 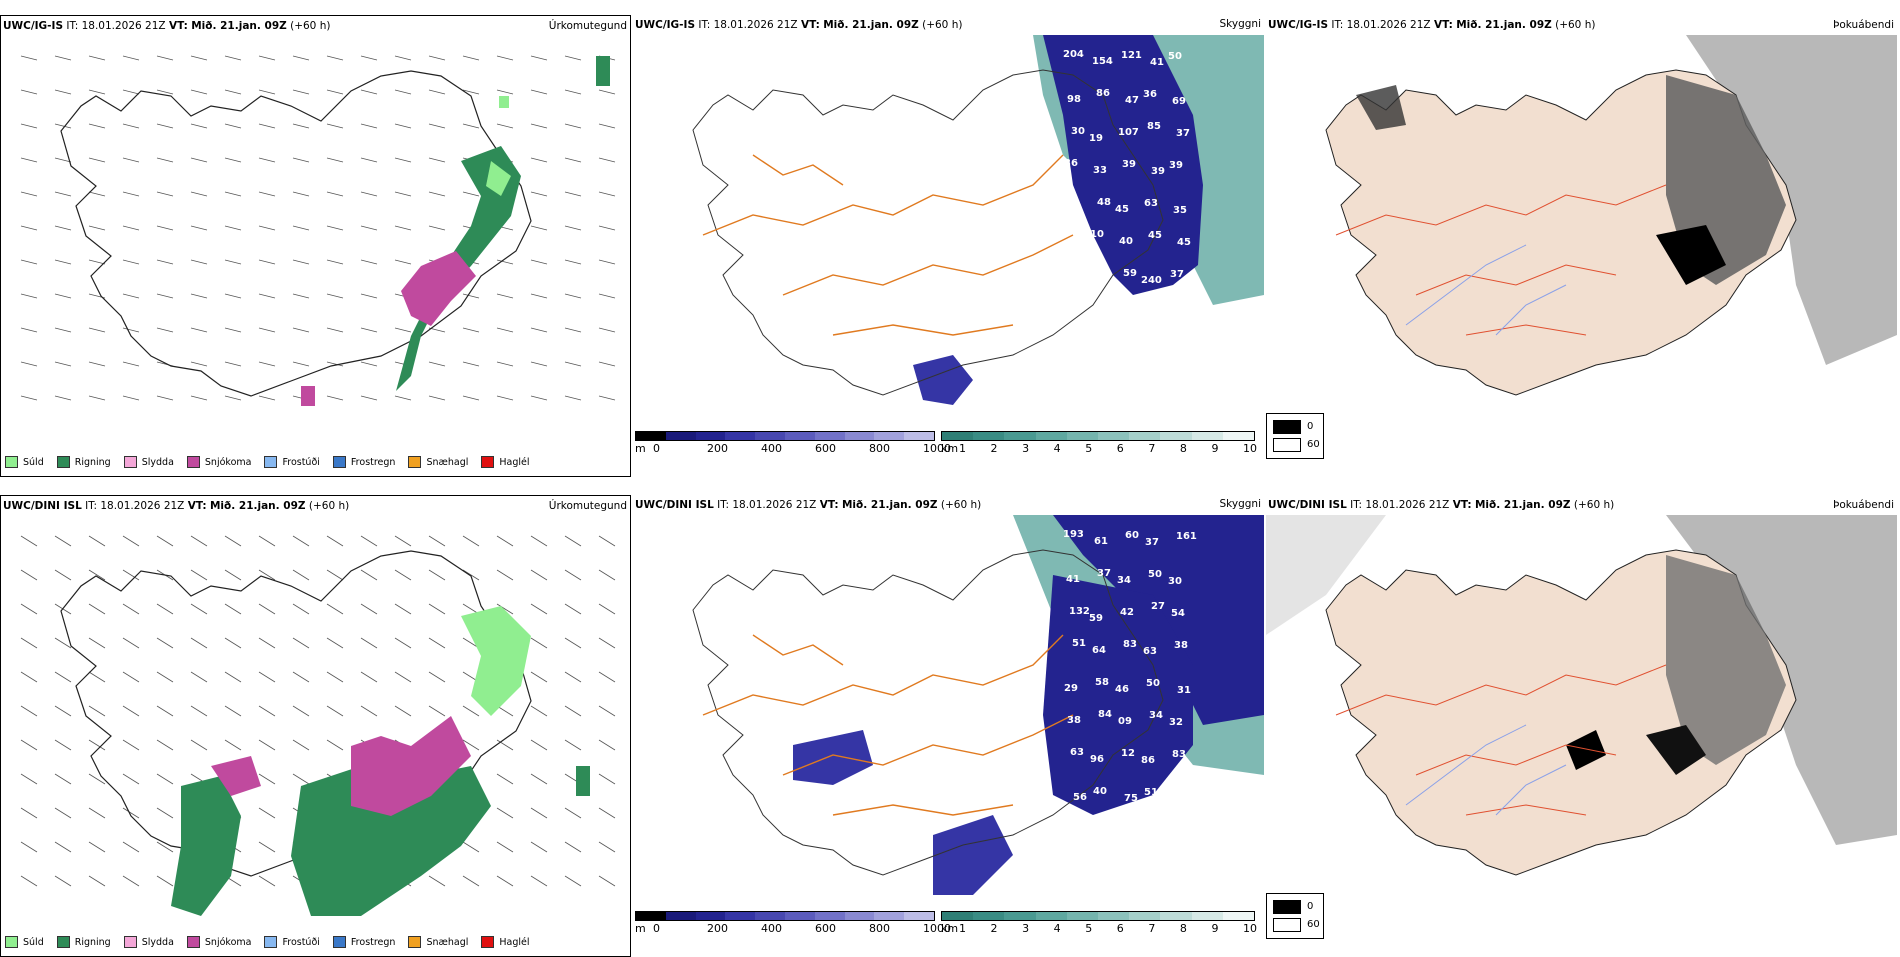 I want to click on visibility-label: 51, so click(x=1079, y=643).